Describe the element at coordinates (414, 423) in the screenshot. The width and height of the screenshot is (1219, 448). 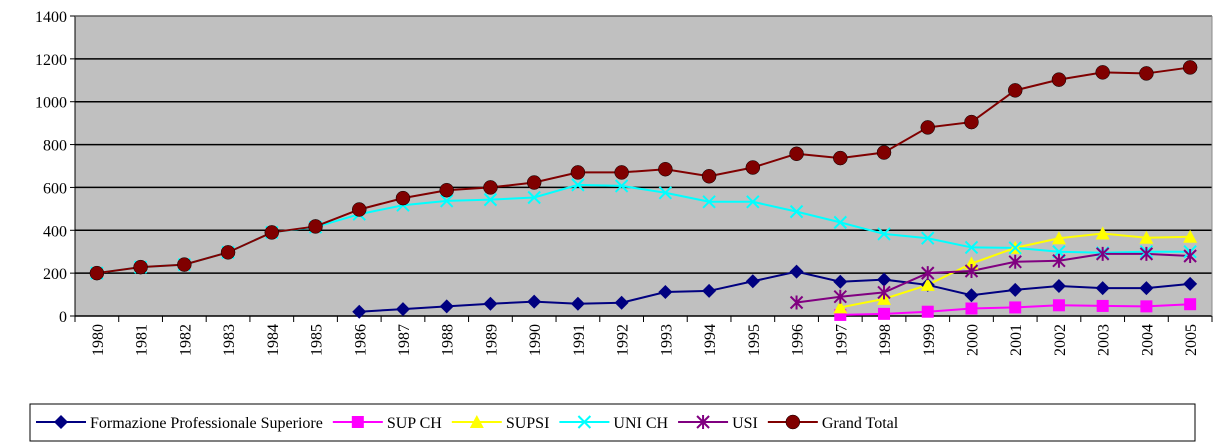
I see `legend-label: SUP CH` at that location.